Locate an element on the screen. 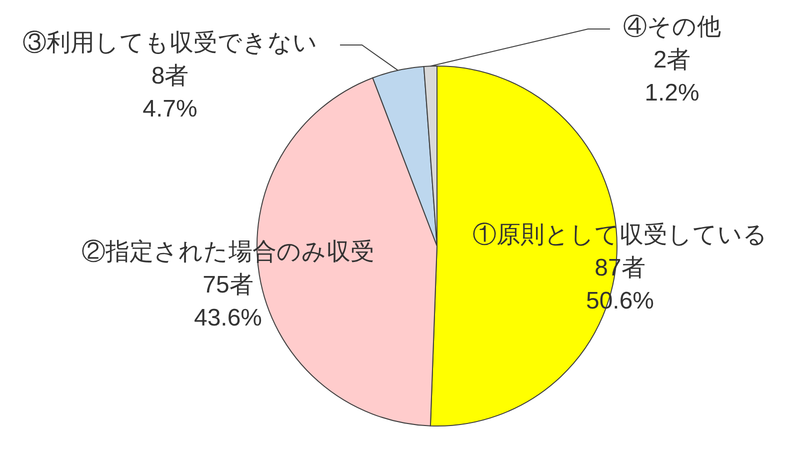 This screenshot has height=461, width=798. slice-label: ③利用しても収受できない is located at coordinates (170, 43).